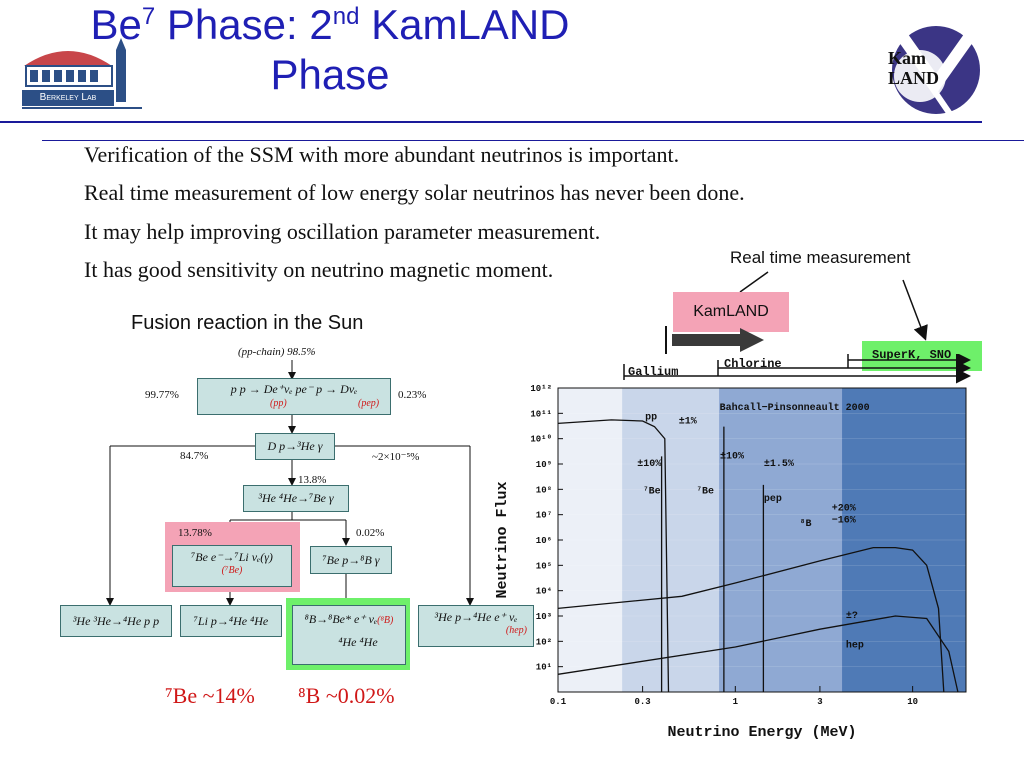 This screenshot has height=768, width=1024. What do you see at coordinates (351, 560) in the screenshot?
I see `reaction-bep-box: ⁷Be p→⁸B γ` at bounding box center [351, 560].